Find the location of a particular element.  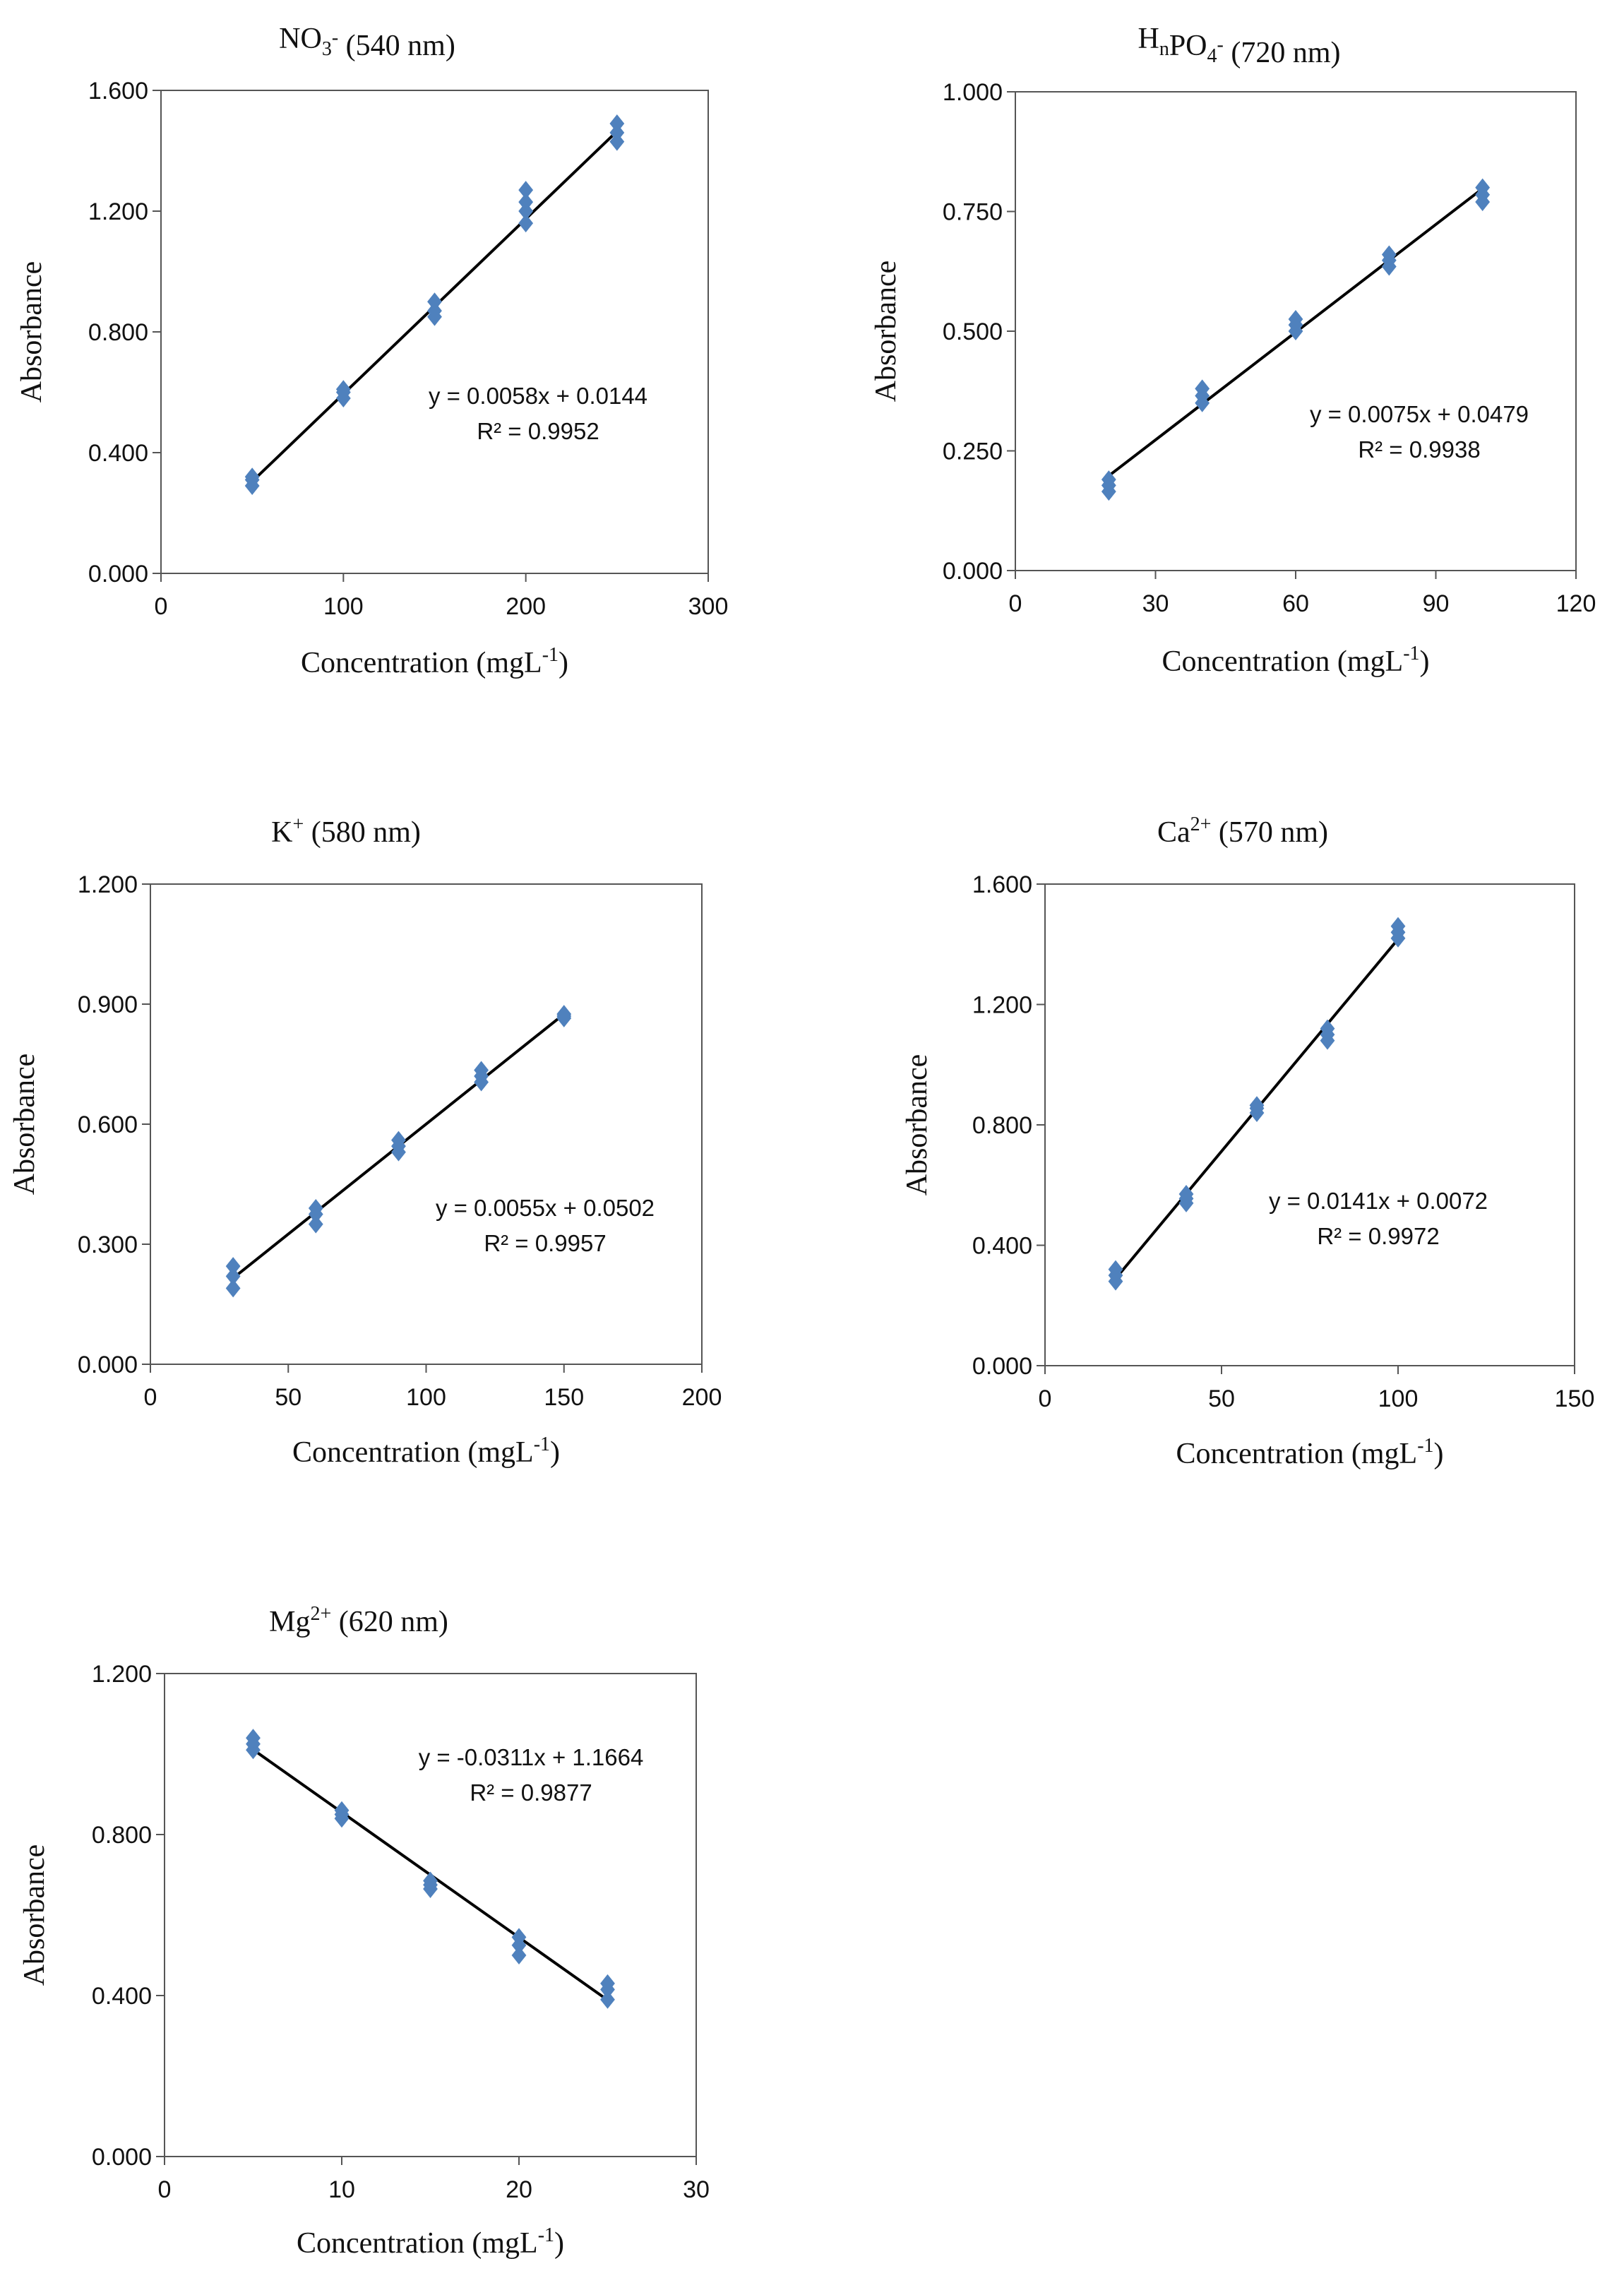

r-squared-label: R² = 0.9877 is located at coordinates (531, 1793).